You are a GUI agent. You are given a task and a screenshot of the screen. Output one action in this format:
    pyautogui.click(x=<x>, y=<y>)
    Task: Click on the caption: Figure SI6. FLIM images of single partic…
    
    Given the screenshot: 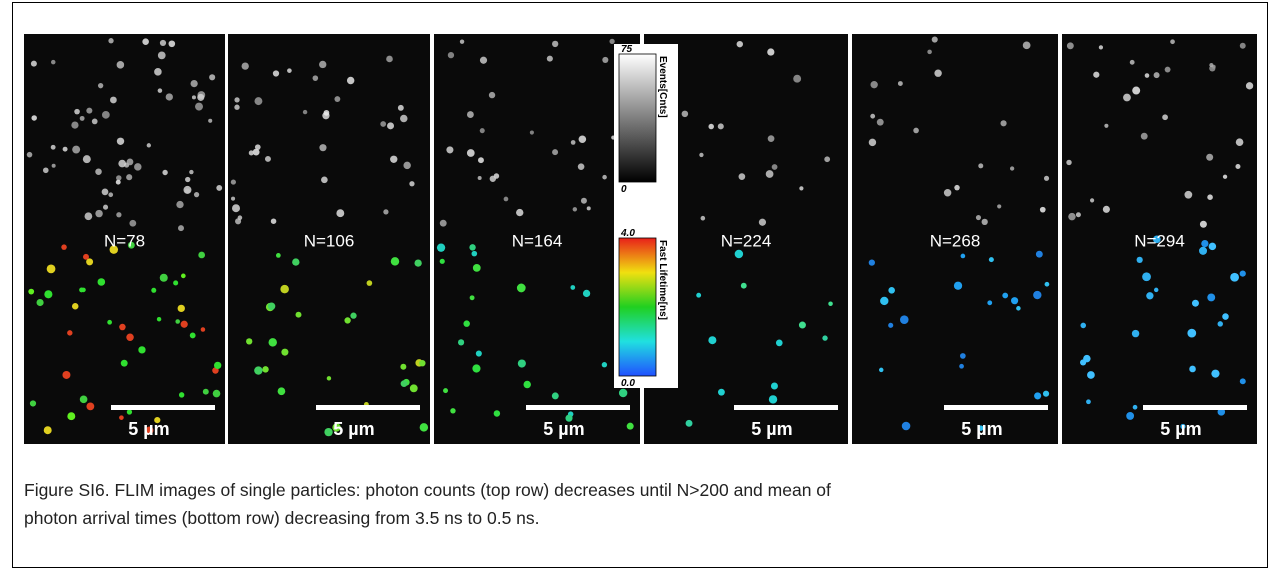 What is the action you would take?
    pyautogui.click(x=427, y=504)
    